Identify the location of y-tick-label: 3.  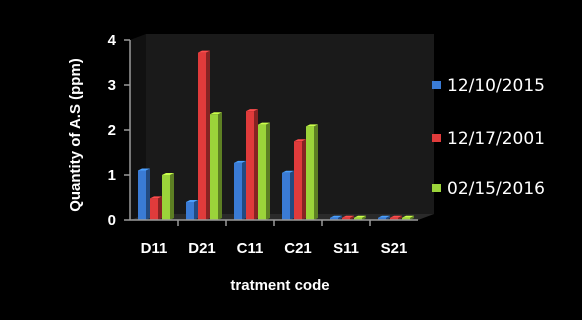
(112, 85).